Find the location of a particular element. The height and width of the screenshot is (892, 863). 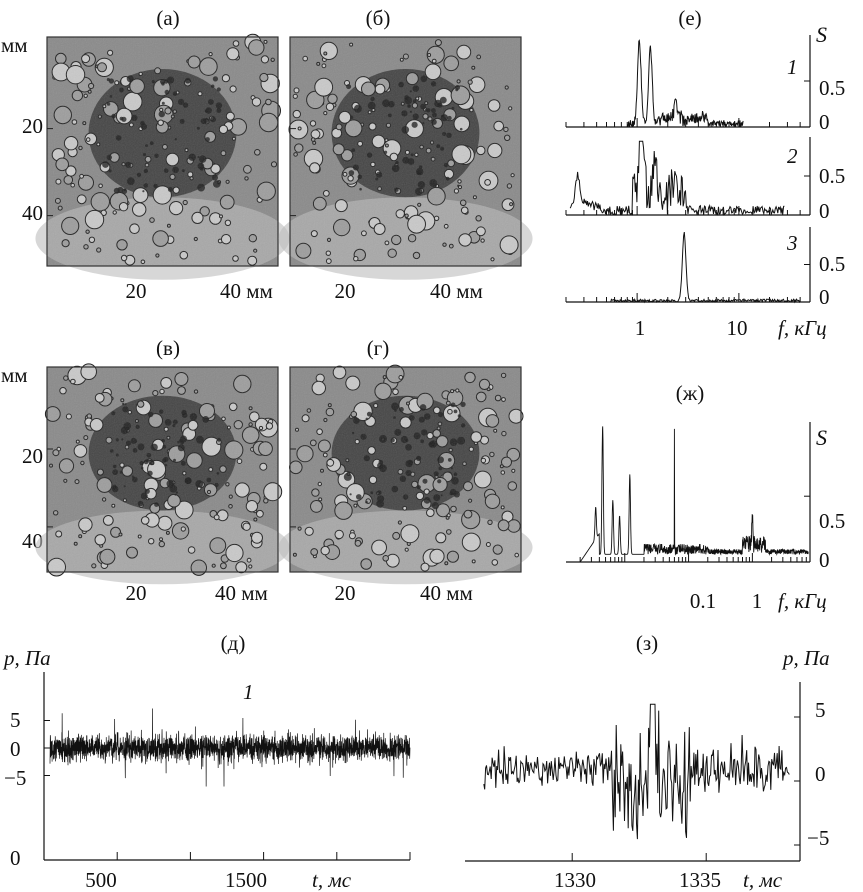

spectra-e-s2-y-tick-05: 0.5 is located at coordinates (832, 176).